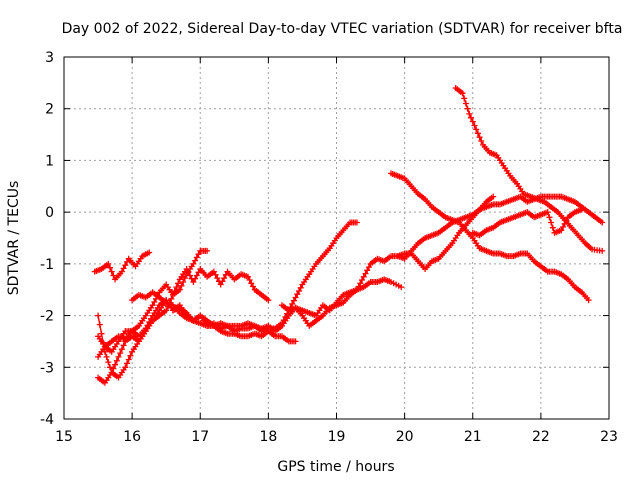 The height and width of the screenshot is (480, 640). I want to click on x-tick-label: 19, so click(337, 437).